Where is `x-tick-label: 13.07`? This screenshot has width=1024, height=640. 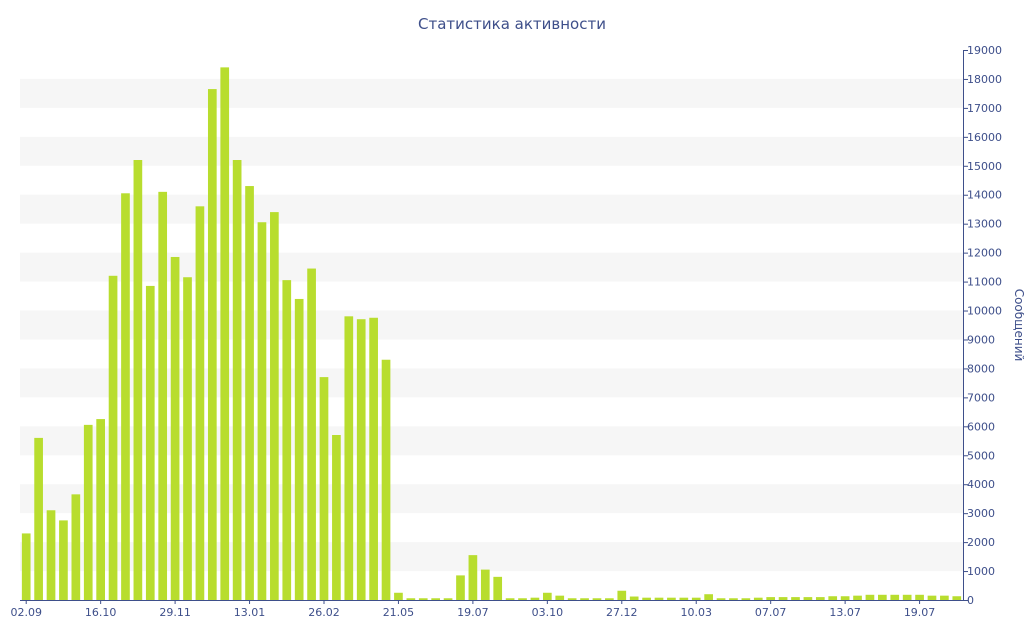
x-tick-label: 13.07 is located at coordinates (845, 612).